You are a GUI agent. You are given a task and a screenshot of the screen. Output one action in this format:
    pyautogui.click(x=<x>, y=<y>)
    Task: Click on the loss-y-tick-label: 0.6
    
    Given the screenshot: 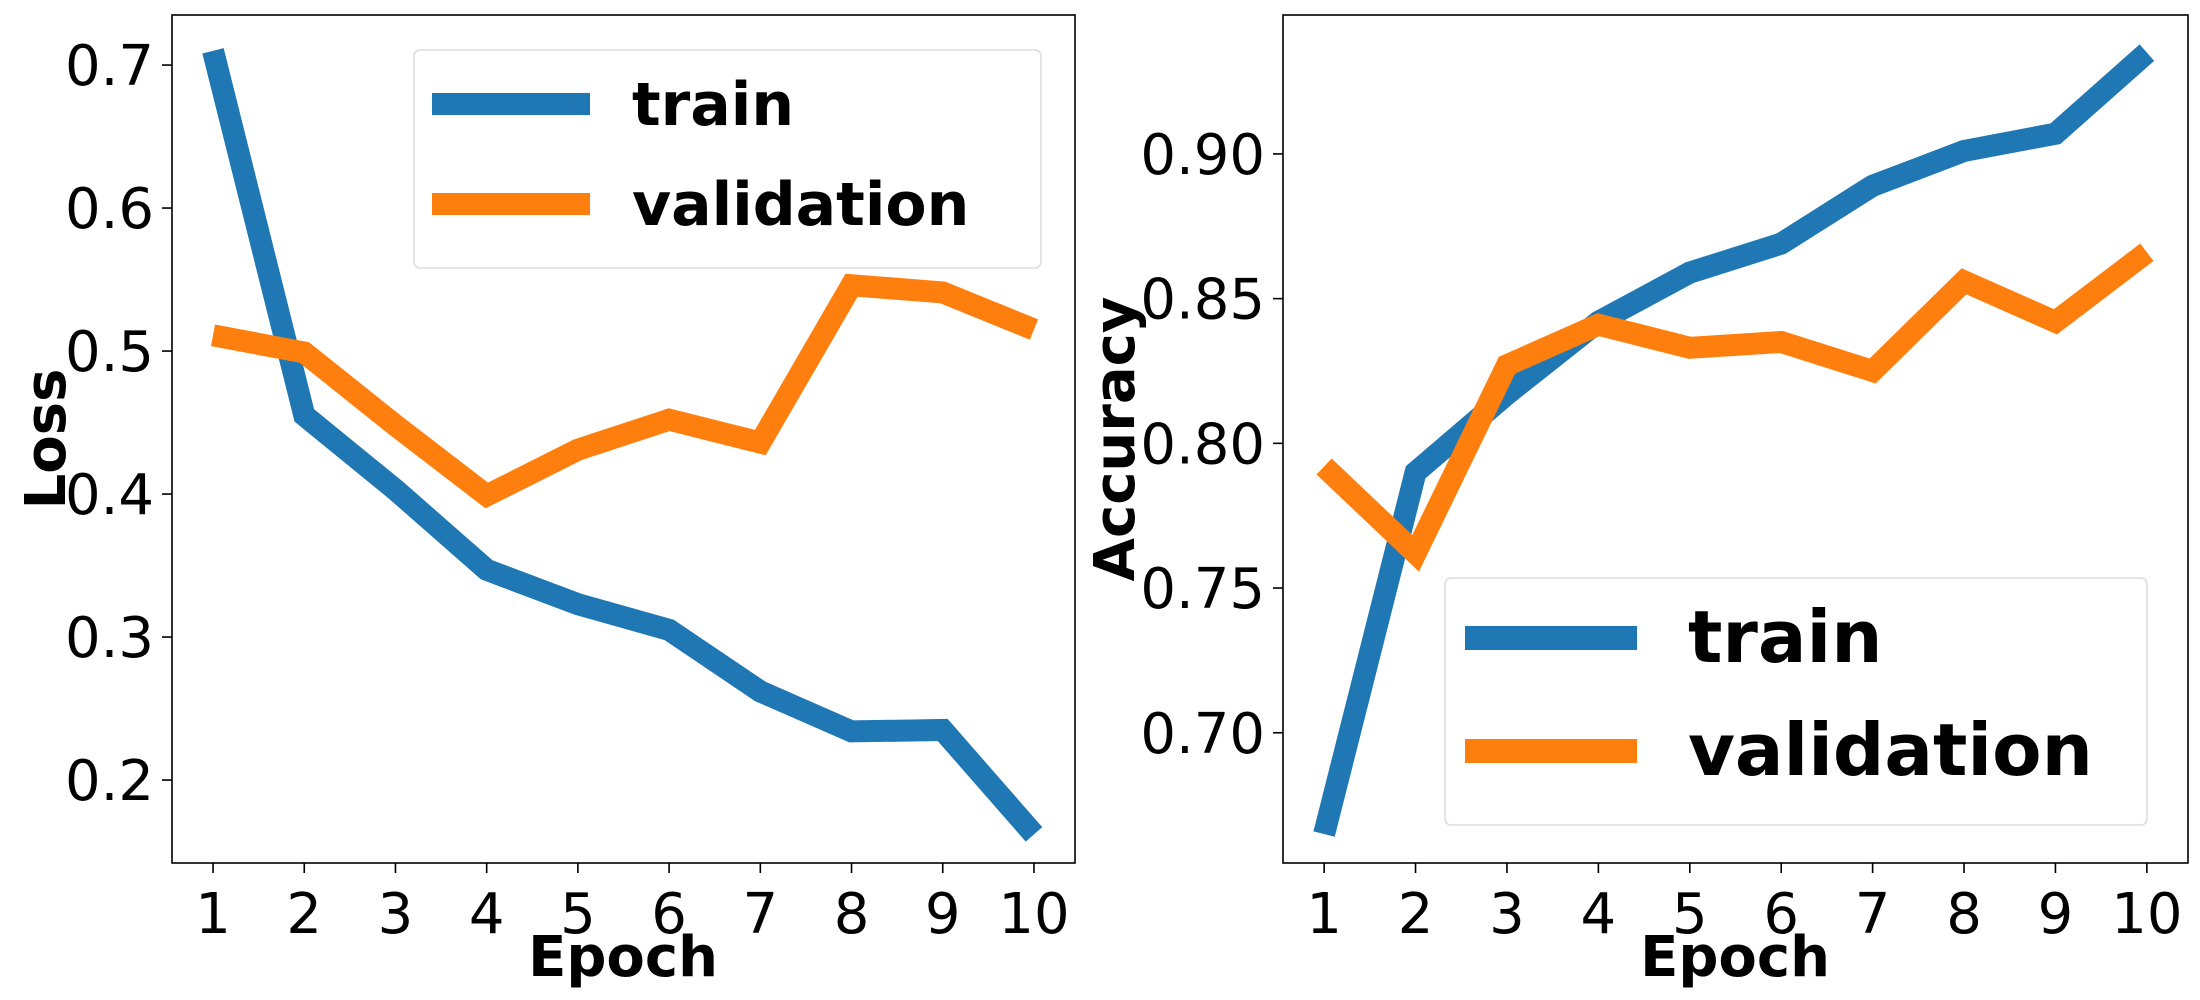 What is the action you would take?
    pyautogui.click(x=109, y=209)
    